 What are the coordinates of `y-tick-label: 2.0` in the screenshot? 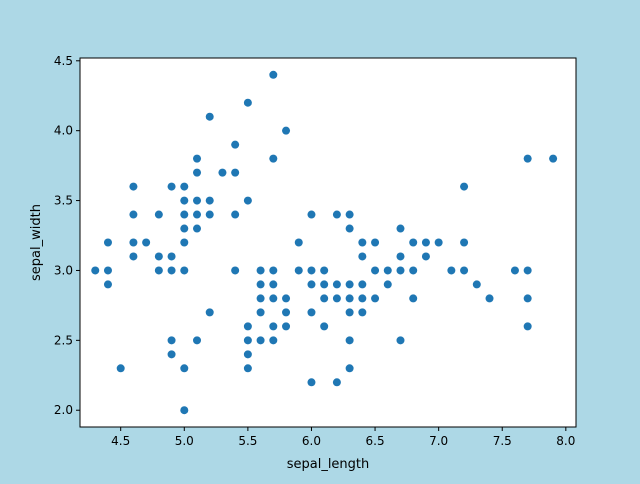 It's located at (63, 410).